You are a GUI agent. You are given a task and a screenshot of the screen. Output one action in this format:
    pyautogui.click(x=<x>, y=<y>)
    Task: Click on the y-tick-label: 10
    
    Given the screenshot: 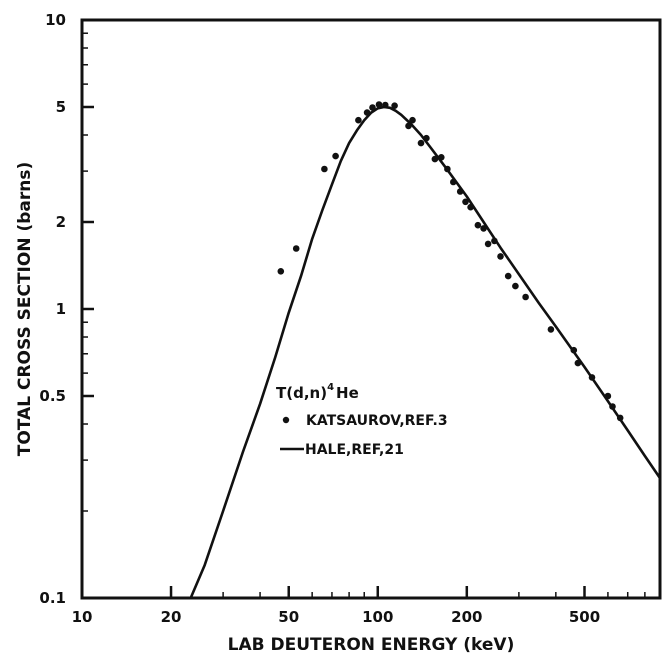 What is the action you would take?
    pyautogui.click(x=55, y=20)
    